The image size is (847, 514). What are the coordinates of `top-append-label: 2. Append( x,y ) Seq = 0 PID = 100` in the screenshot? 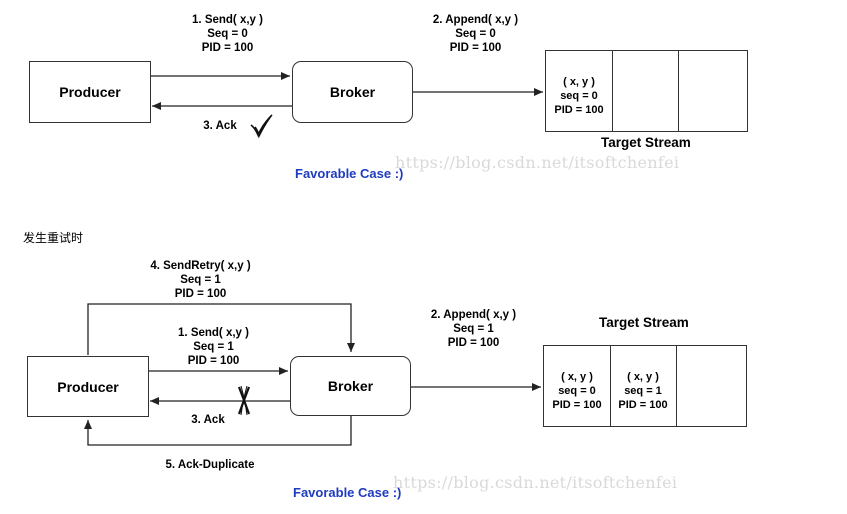 It's located at (475, 34).